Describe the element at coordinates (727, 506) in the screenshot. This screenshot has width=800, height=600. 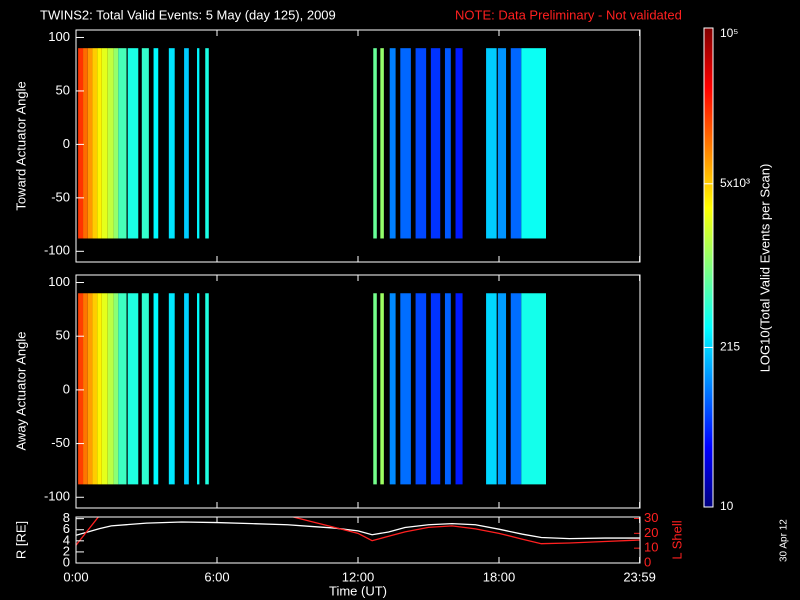
I see `colorbar-tick-label: 10` at that location.